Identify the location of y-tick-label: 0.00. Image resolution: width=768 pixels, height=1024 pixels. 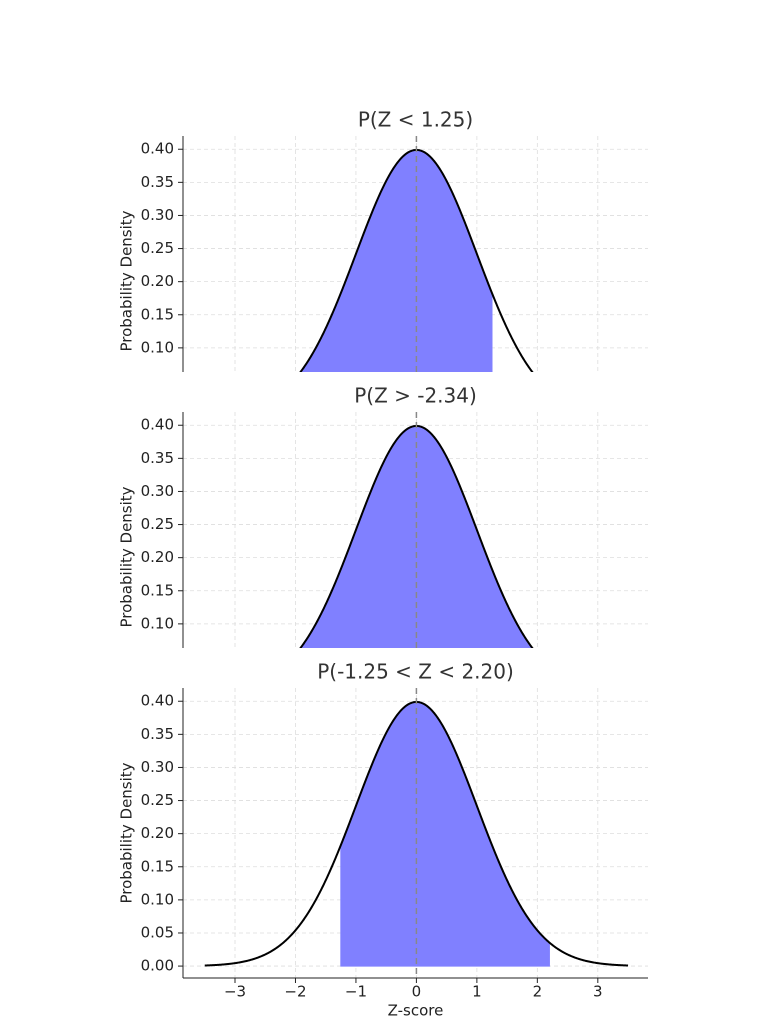
(157, 966).